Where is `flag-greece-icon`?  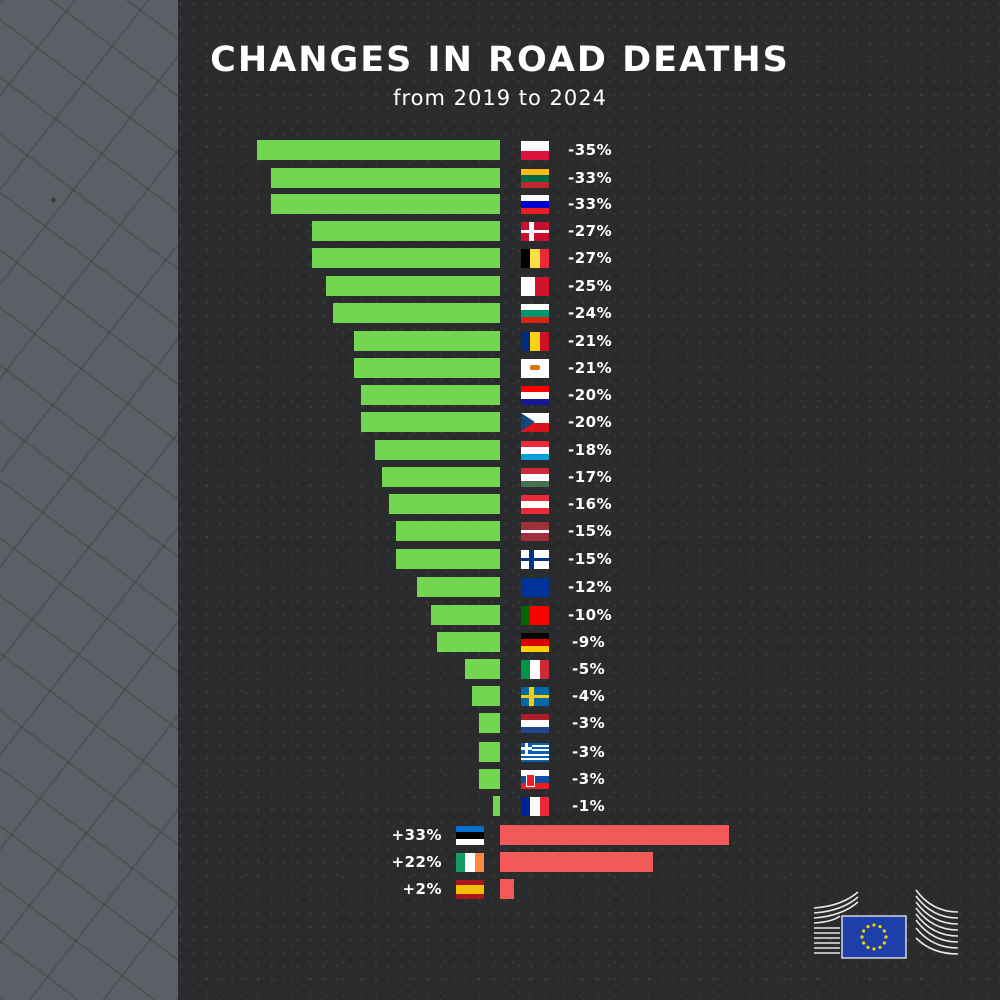 flag-greece-icon is located at coordinates (535, 752).